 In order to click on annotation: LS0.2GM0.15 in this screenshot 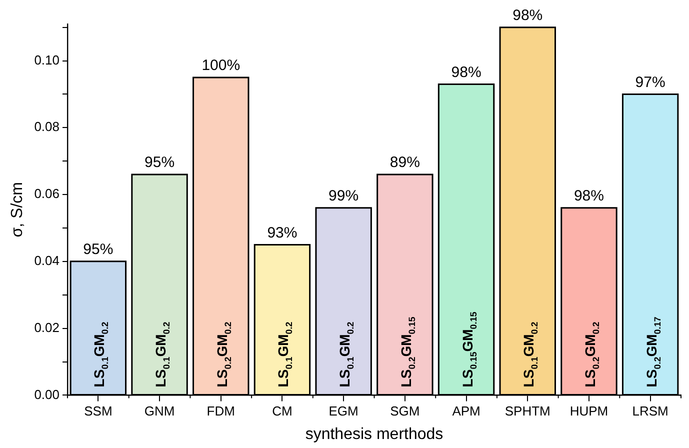, I will do `click(407, 352)`.